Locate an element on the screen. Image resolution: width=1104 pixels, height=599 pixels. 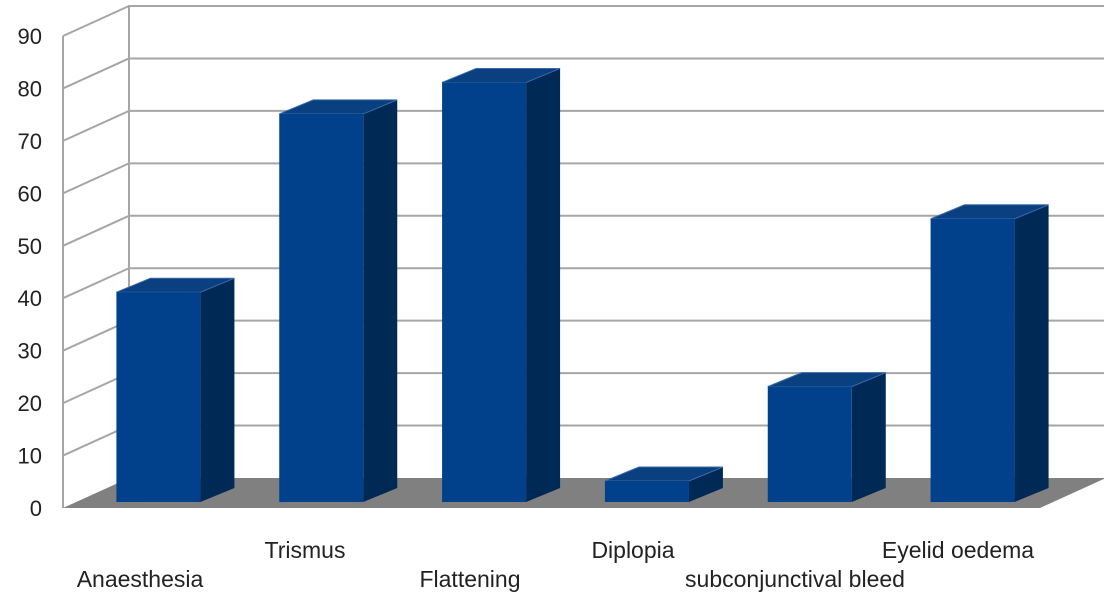
y-tick-label: 60 is located at coordinates (30, 193).